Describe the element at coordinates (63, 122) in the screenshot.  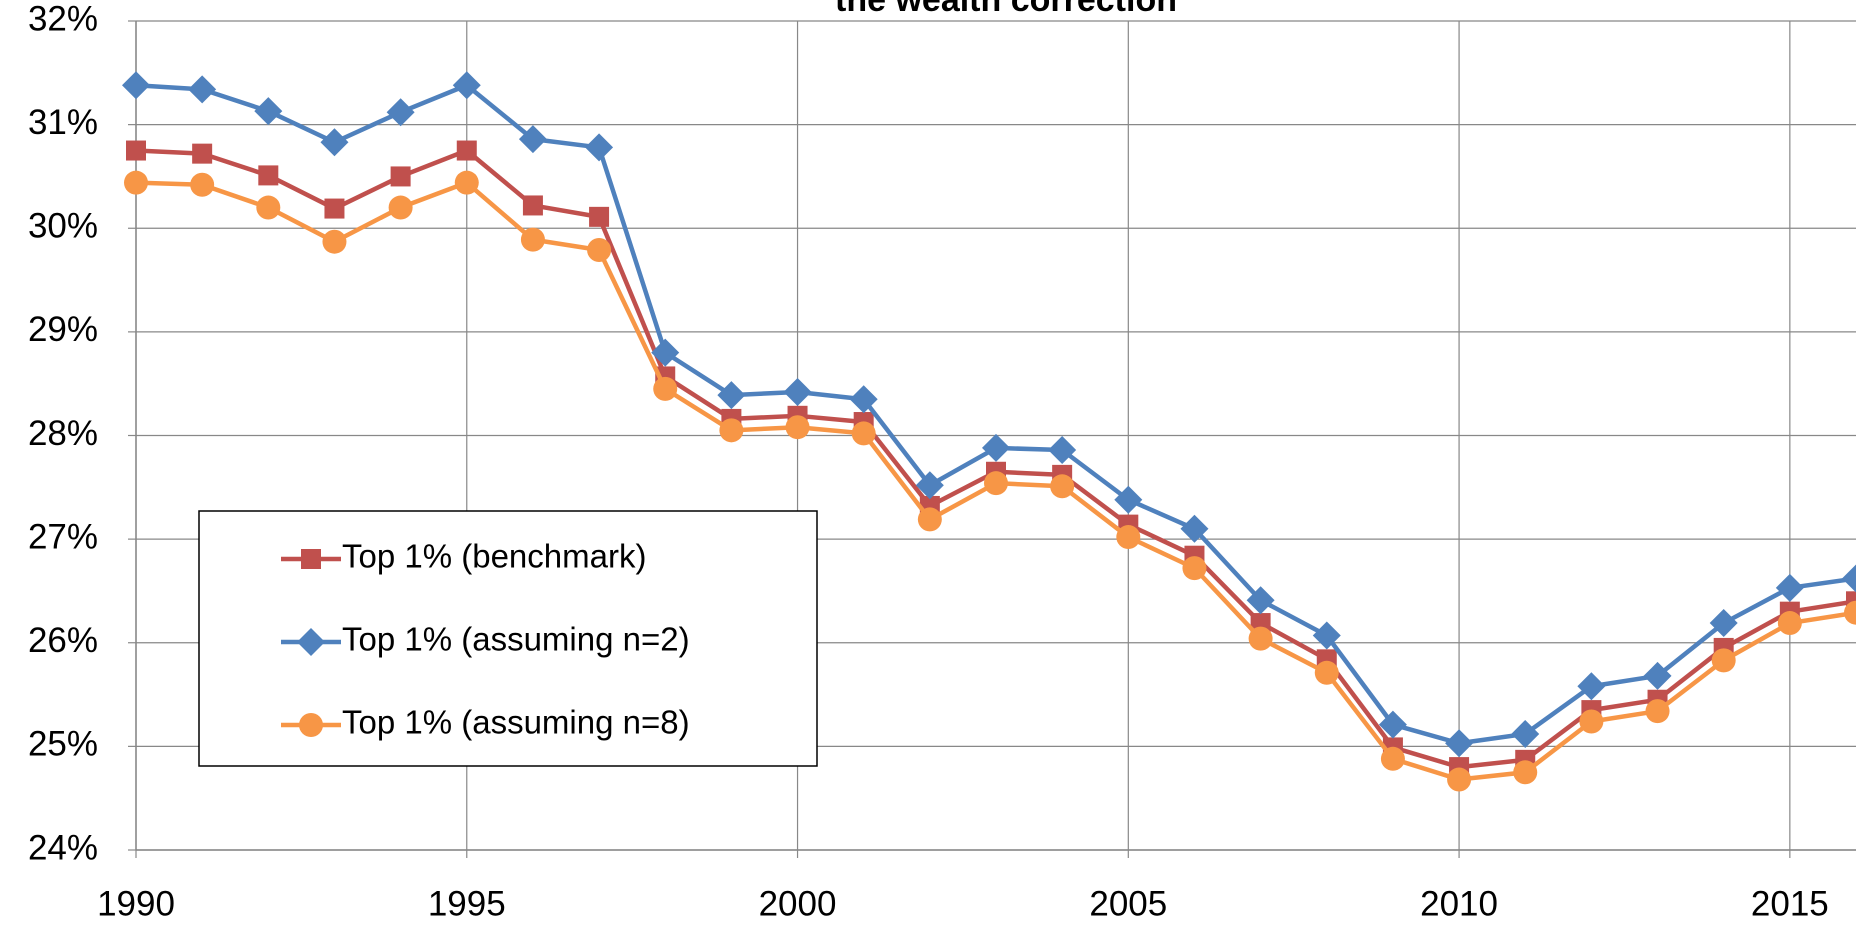
I see `y-tick-label: 31%` at that location.